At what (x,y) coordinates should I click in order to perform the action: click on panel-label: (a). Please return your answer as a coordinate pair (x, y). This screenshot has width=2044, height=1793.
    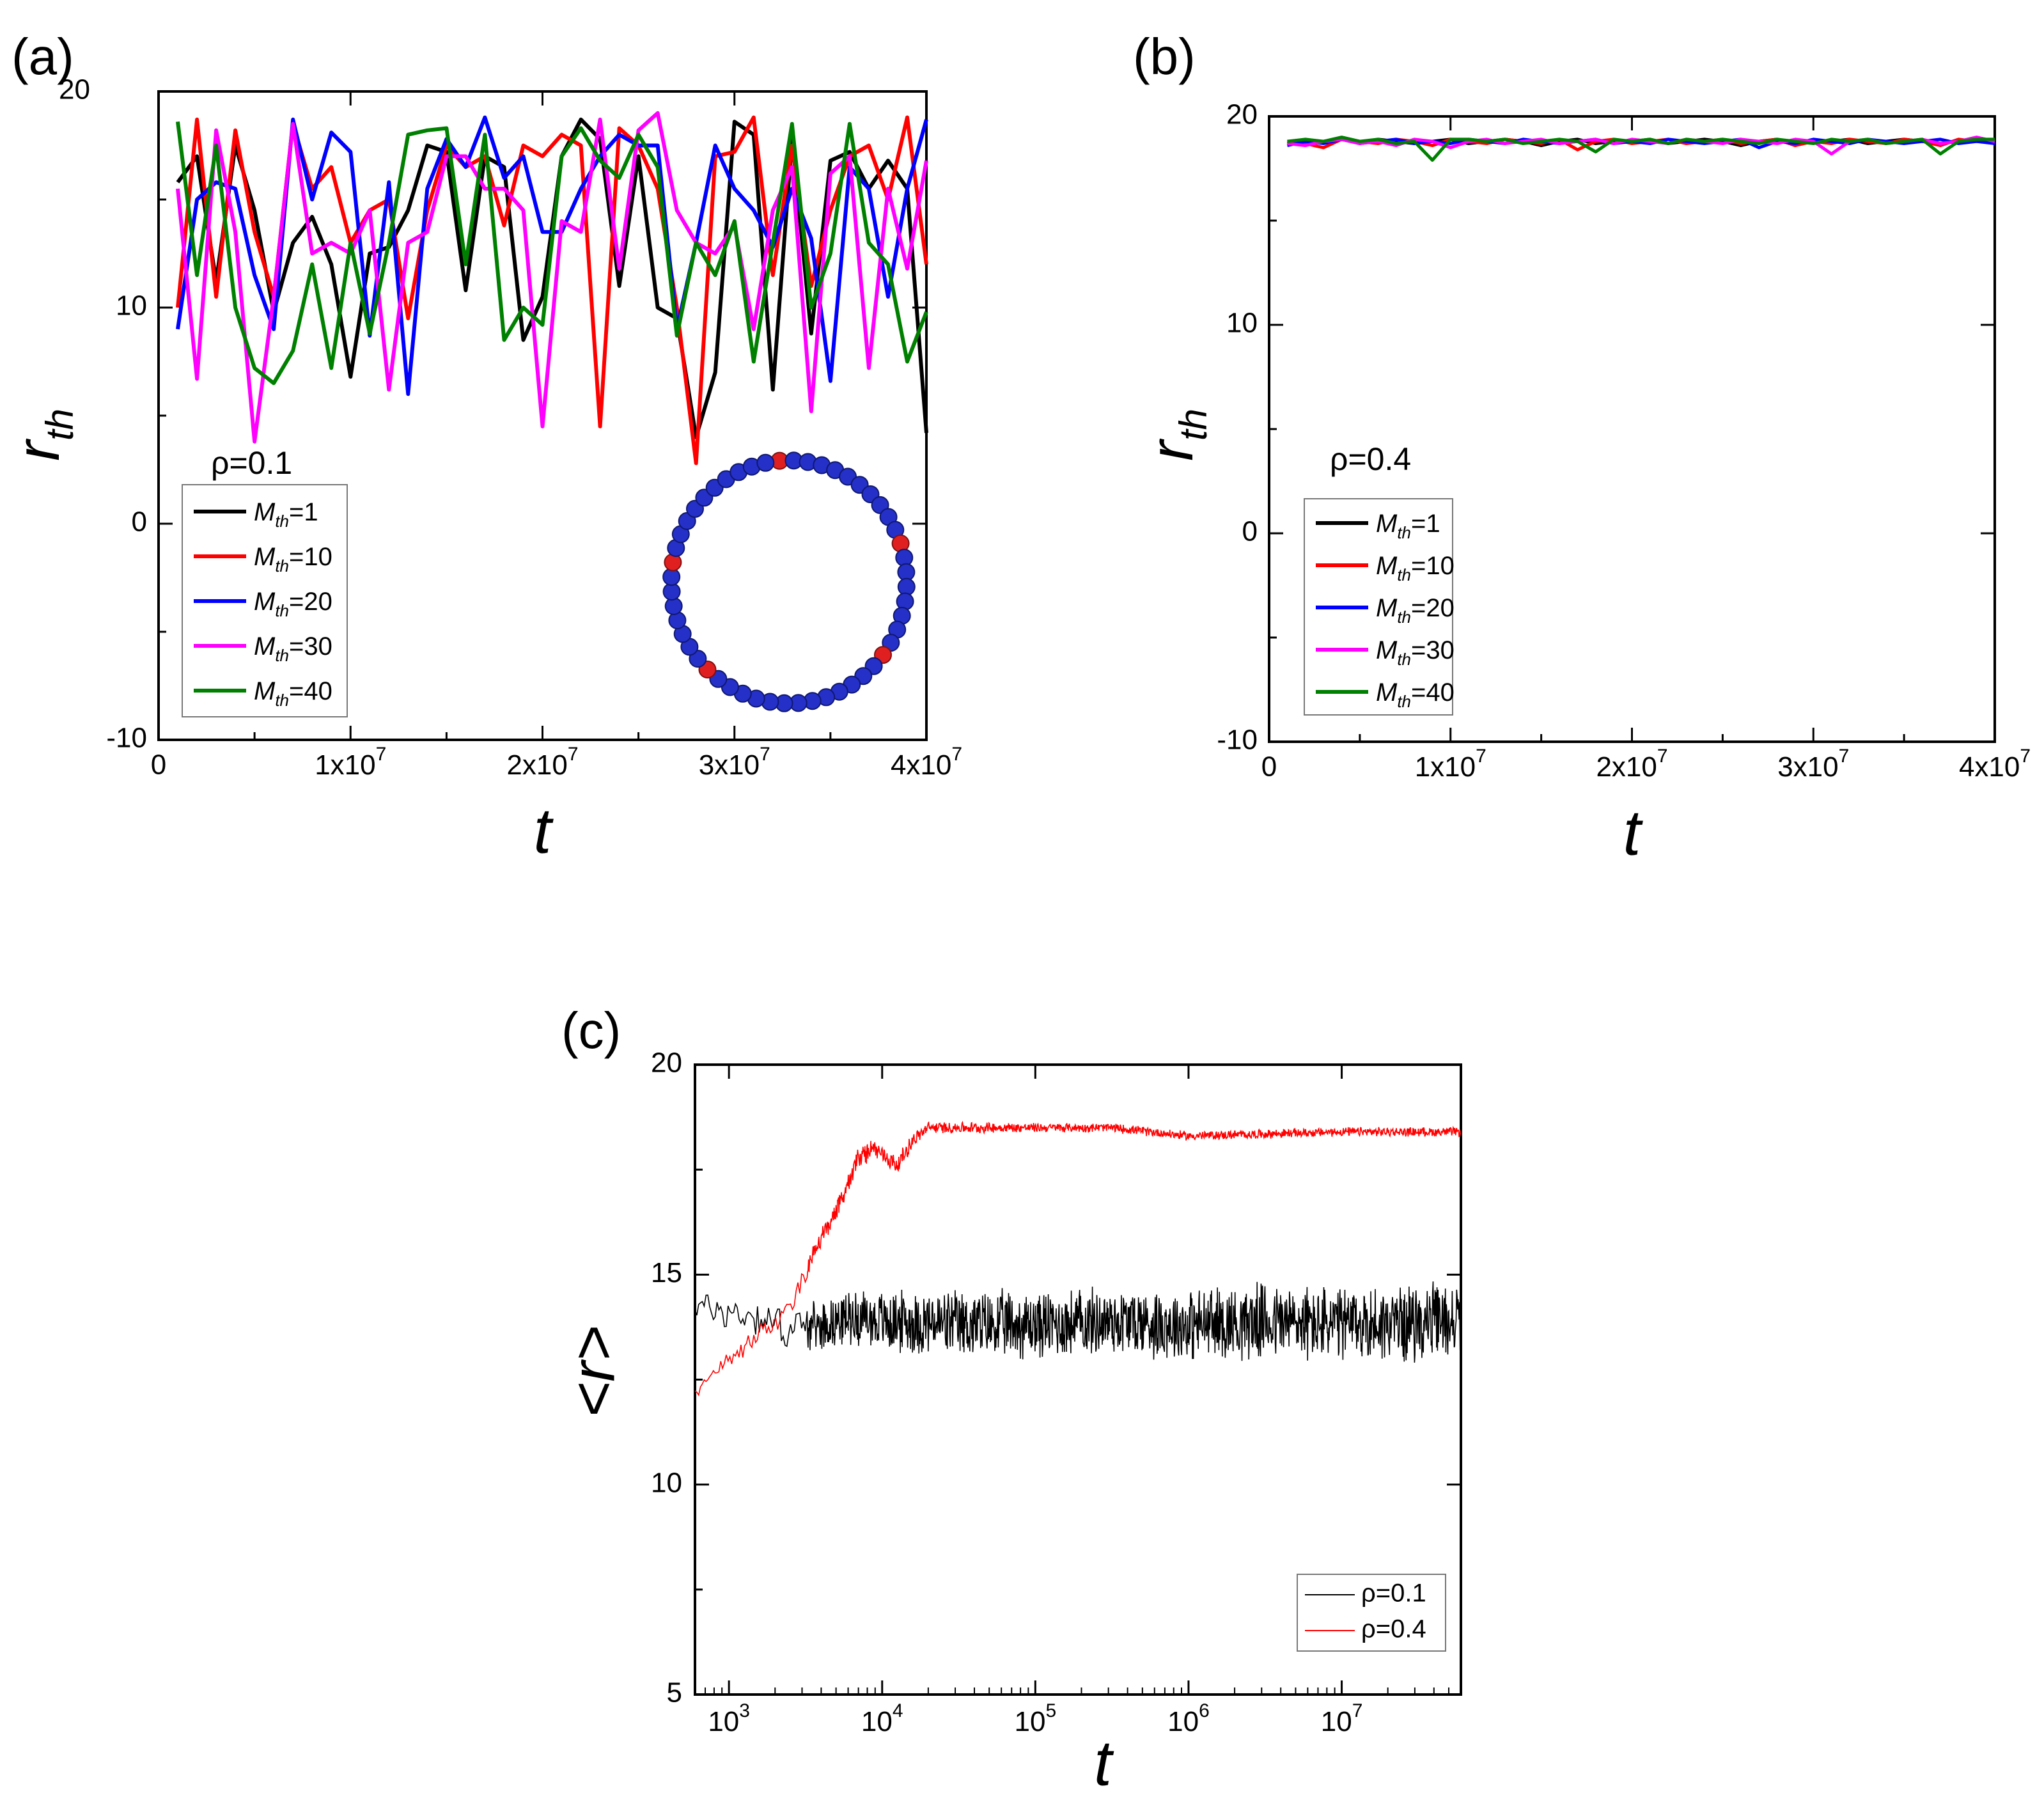
    Looking at the image, I should click on (43, 57).